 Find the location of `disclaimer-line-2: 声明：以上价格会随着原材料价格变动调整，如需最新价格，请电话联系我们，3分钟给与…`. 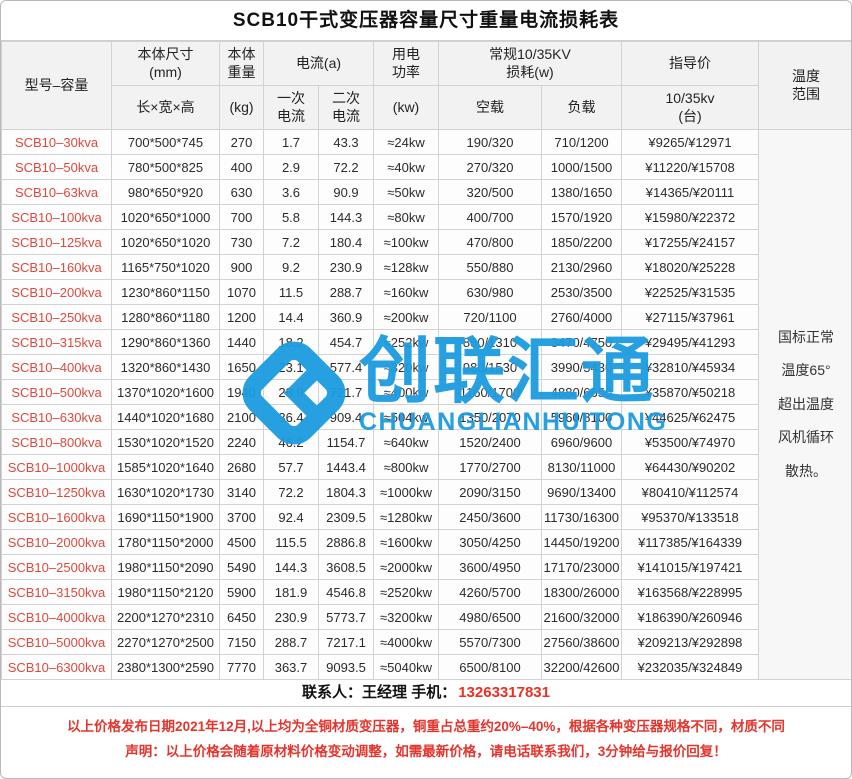

disclaimer-line-2: 声明：以上价格会随着原材料价格变动调整，如需最新价格，请电话联系我们，3分钟给与… is located at coordinates (426, 751).